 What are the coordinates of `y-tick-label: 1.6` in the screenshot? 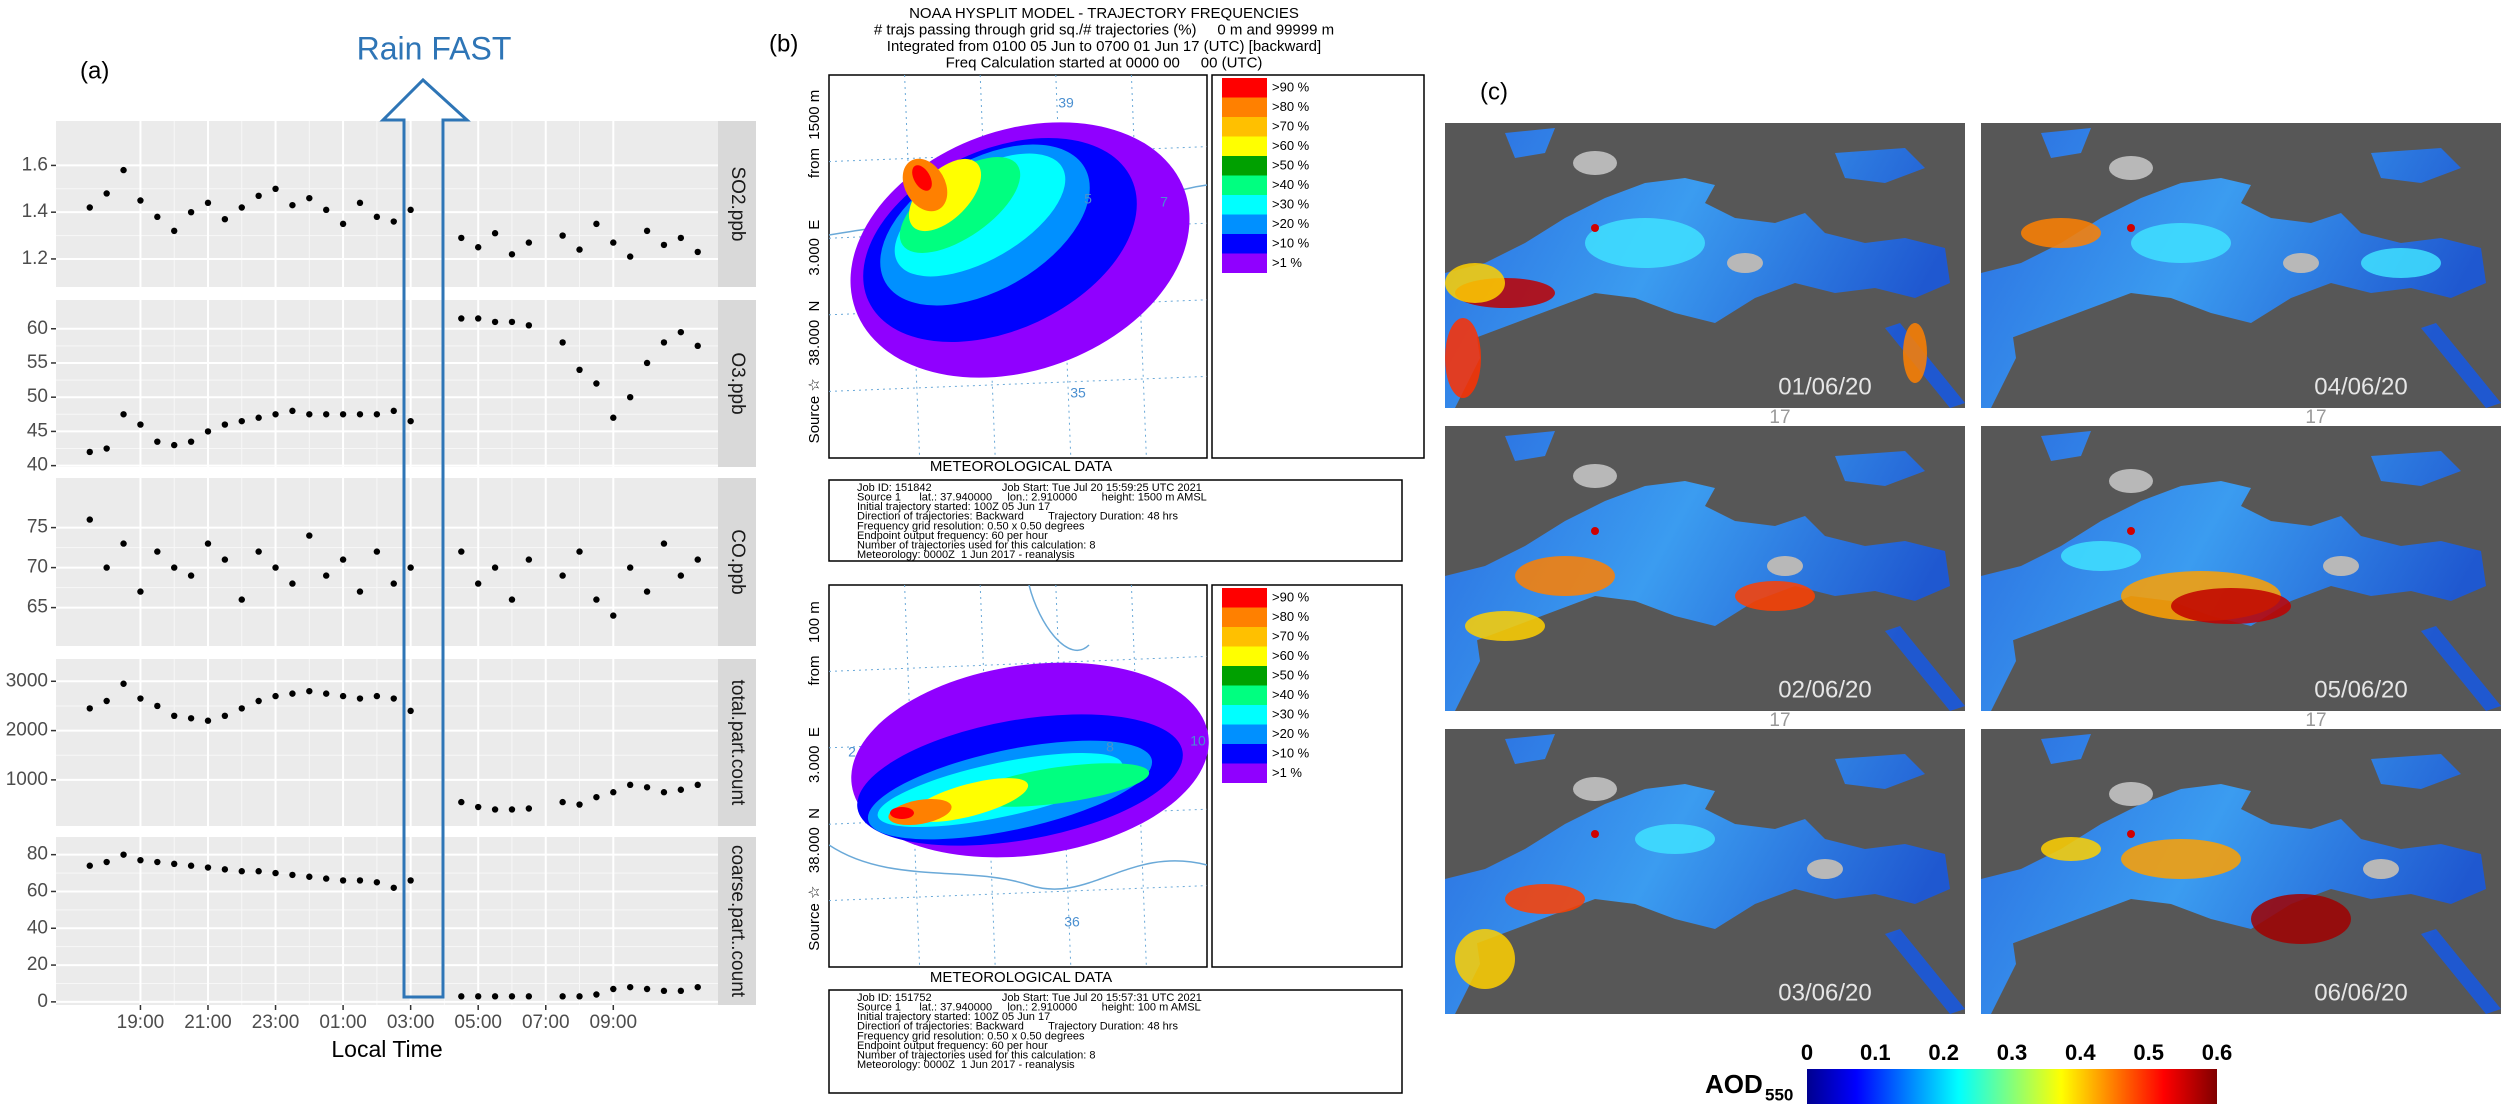 It's located at (35, 164).